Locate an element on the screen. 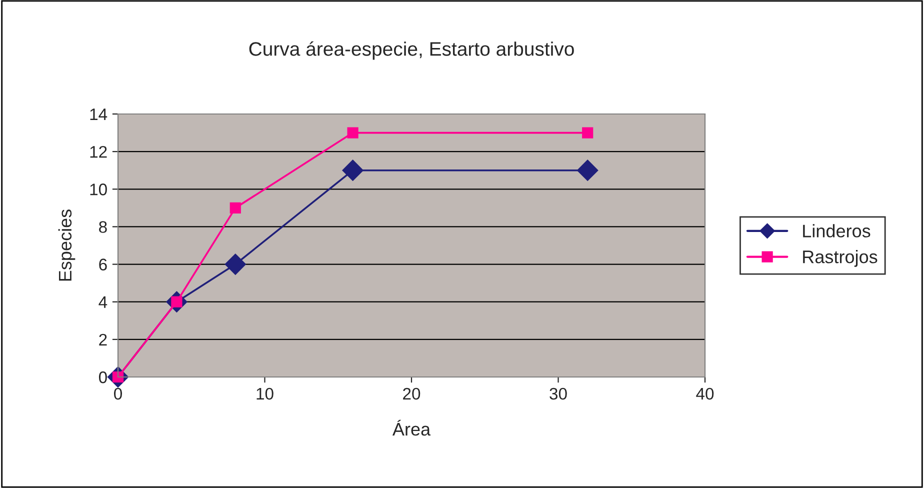 The height and width of the screenshot is (488, 924). y-tick-label: 2 is located at coordinates (103, 340).